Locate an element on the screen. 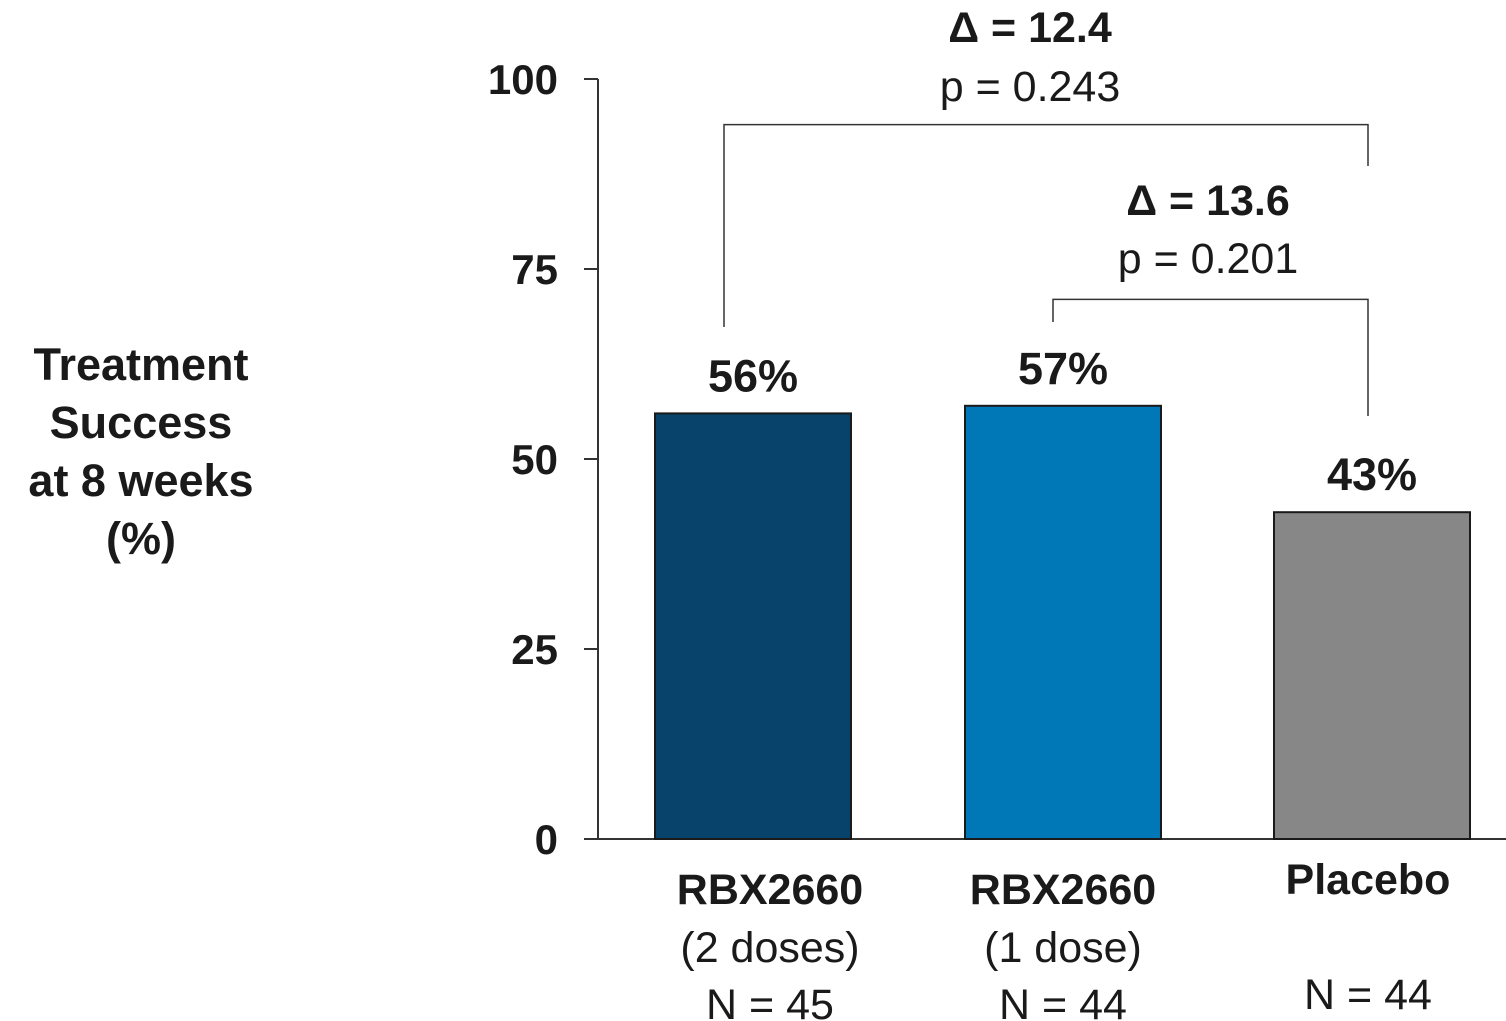  comparison-delta-label: Δ = 13.6 is located at coordinates (1208, 201).